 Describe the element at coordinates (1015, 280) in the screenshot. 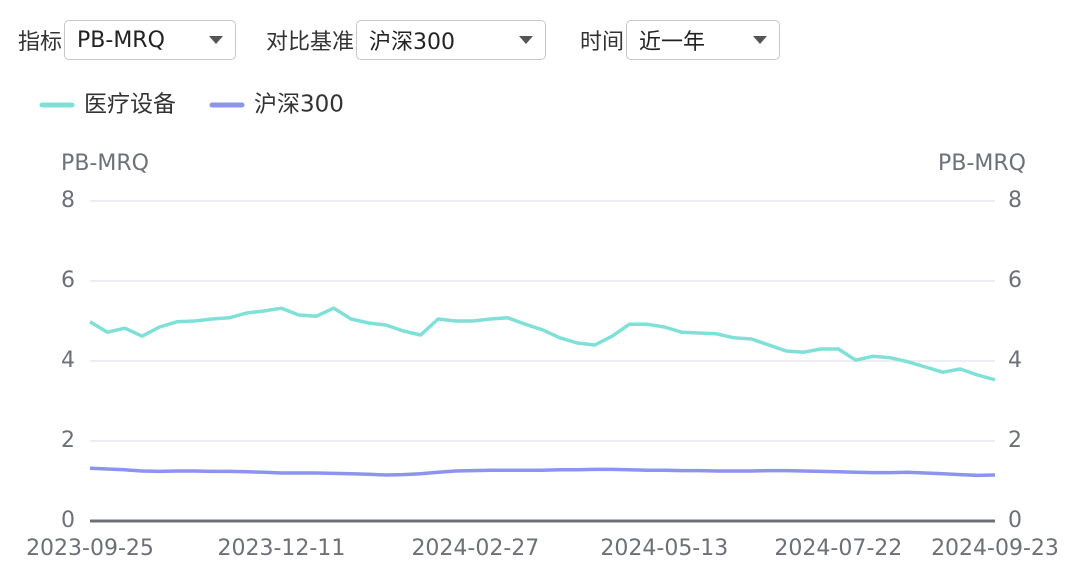

I see `y2-tick-label: 6` at that location.